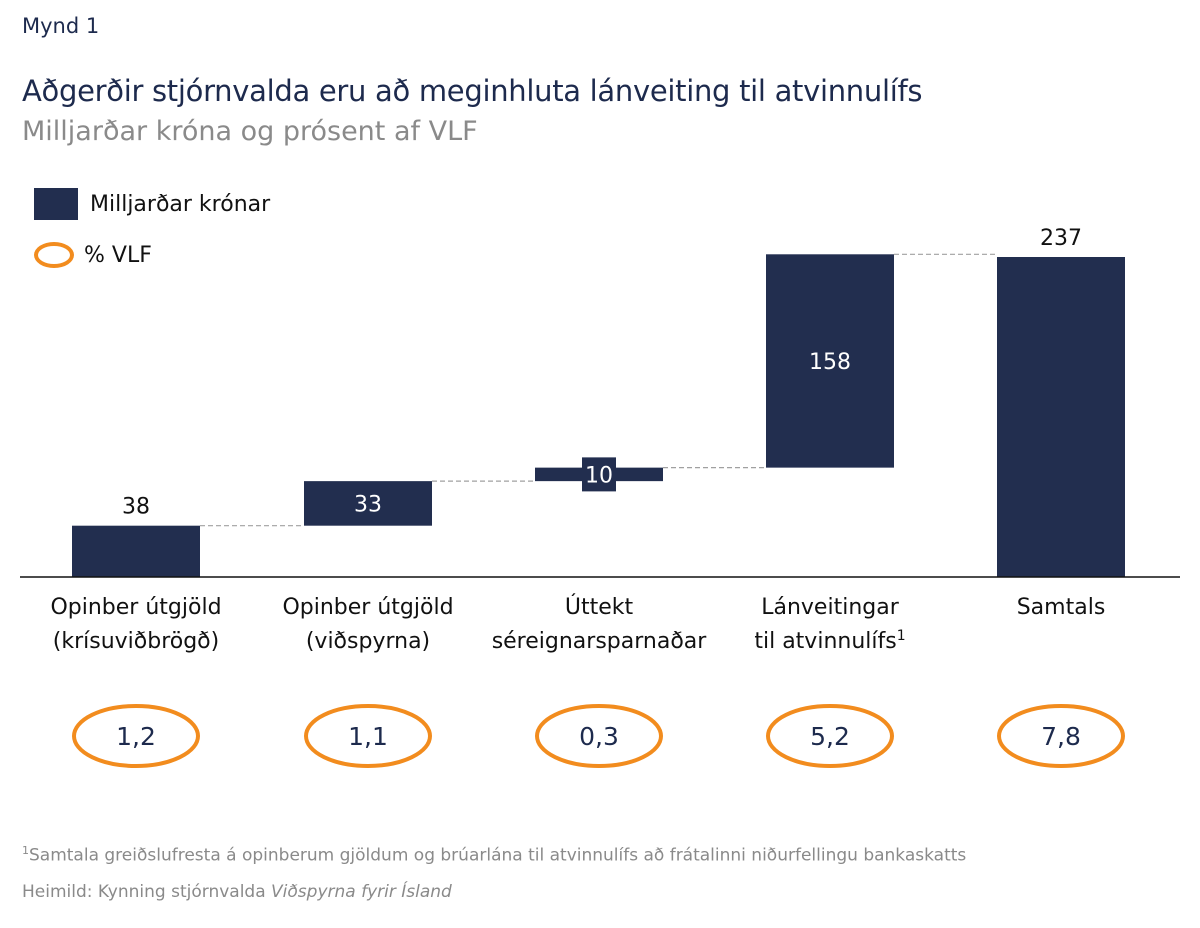 This screenshot has height=928, width=1200. Describe the element at coordinates (600, 641) in the screenshot. I see `category-label: séreignarsparnaðar` at that location.